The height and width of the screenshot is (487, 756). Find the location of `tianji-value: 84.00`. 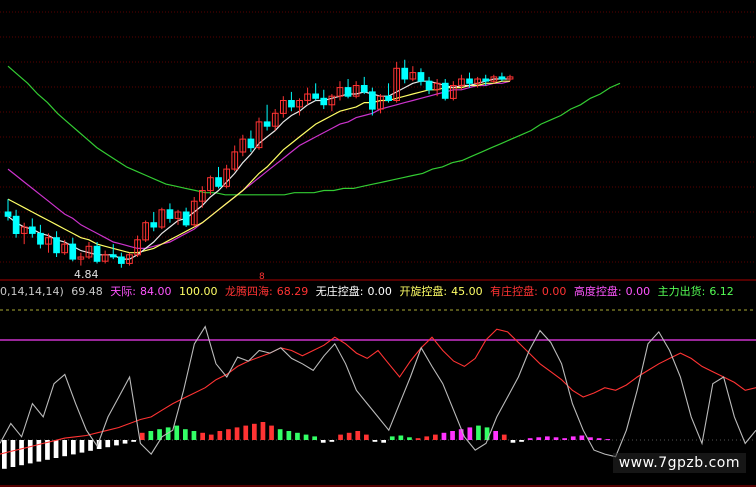

tianji-value: 84.00 is located at coordinates (156, 291).